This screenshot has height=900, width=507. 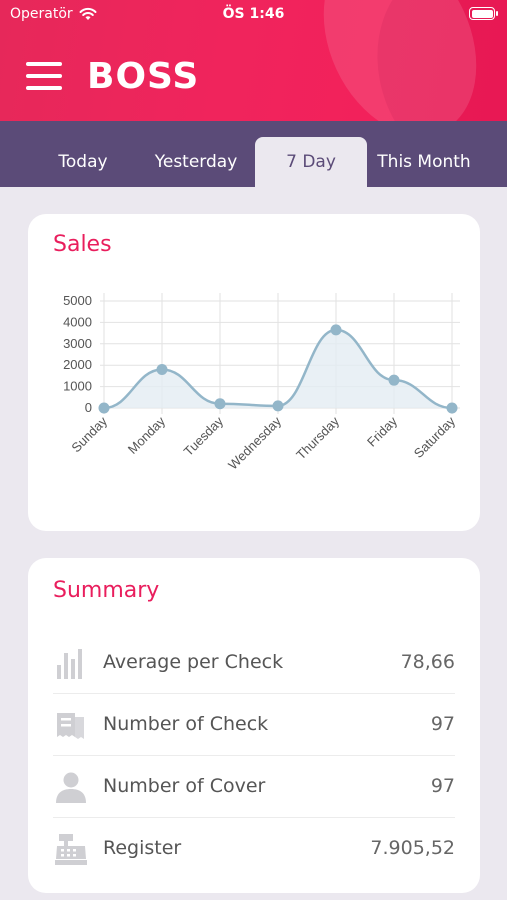 I want to click on cash-register-icon, so click(x=71, y=849).